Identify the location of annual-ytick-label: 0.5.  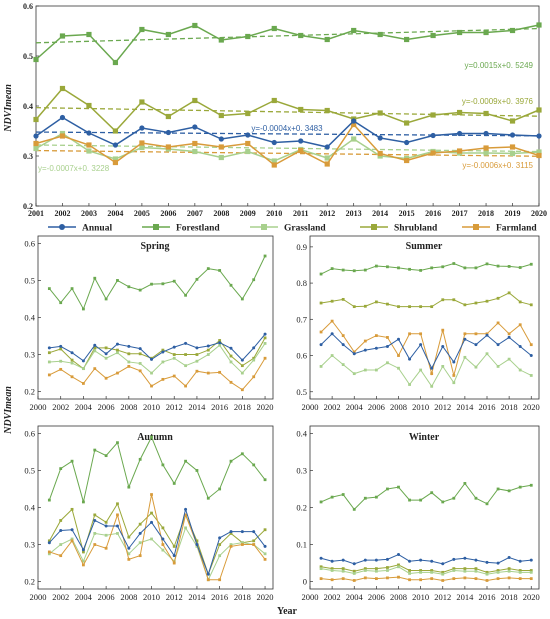
(28, 56).